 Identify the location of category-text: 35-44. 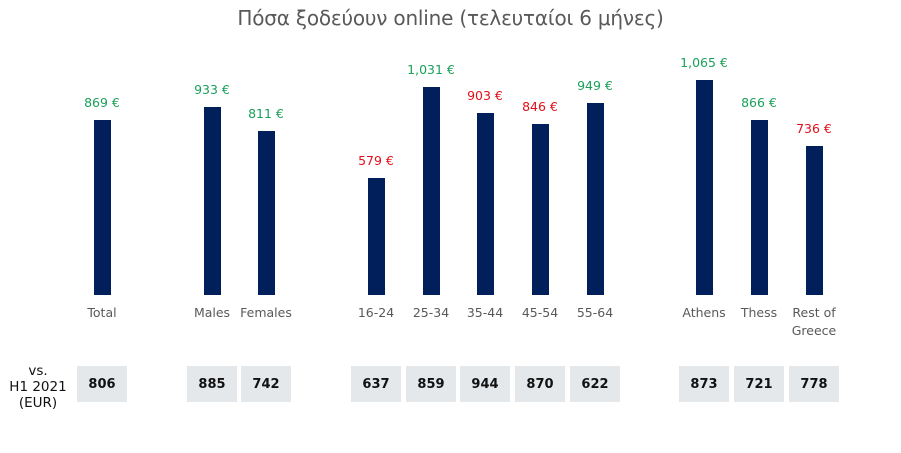
(485, 312).